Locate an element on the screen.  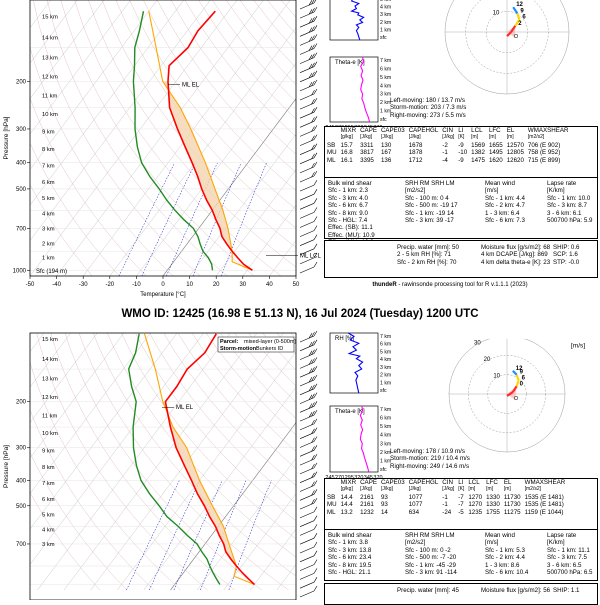
height-label: 9 km is located at coordinates (48, 451).